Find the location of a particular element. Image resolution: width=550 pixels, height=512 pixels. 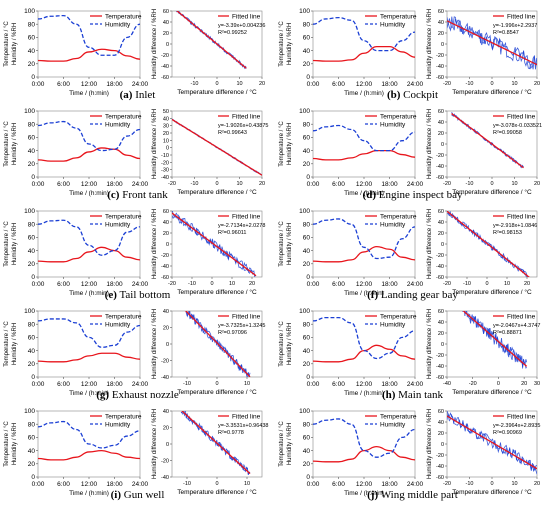

panel-letter: (e) is located at coordinates (110, 295).